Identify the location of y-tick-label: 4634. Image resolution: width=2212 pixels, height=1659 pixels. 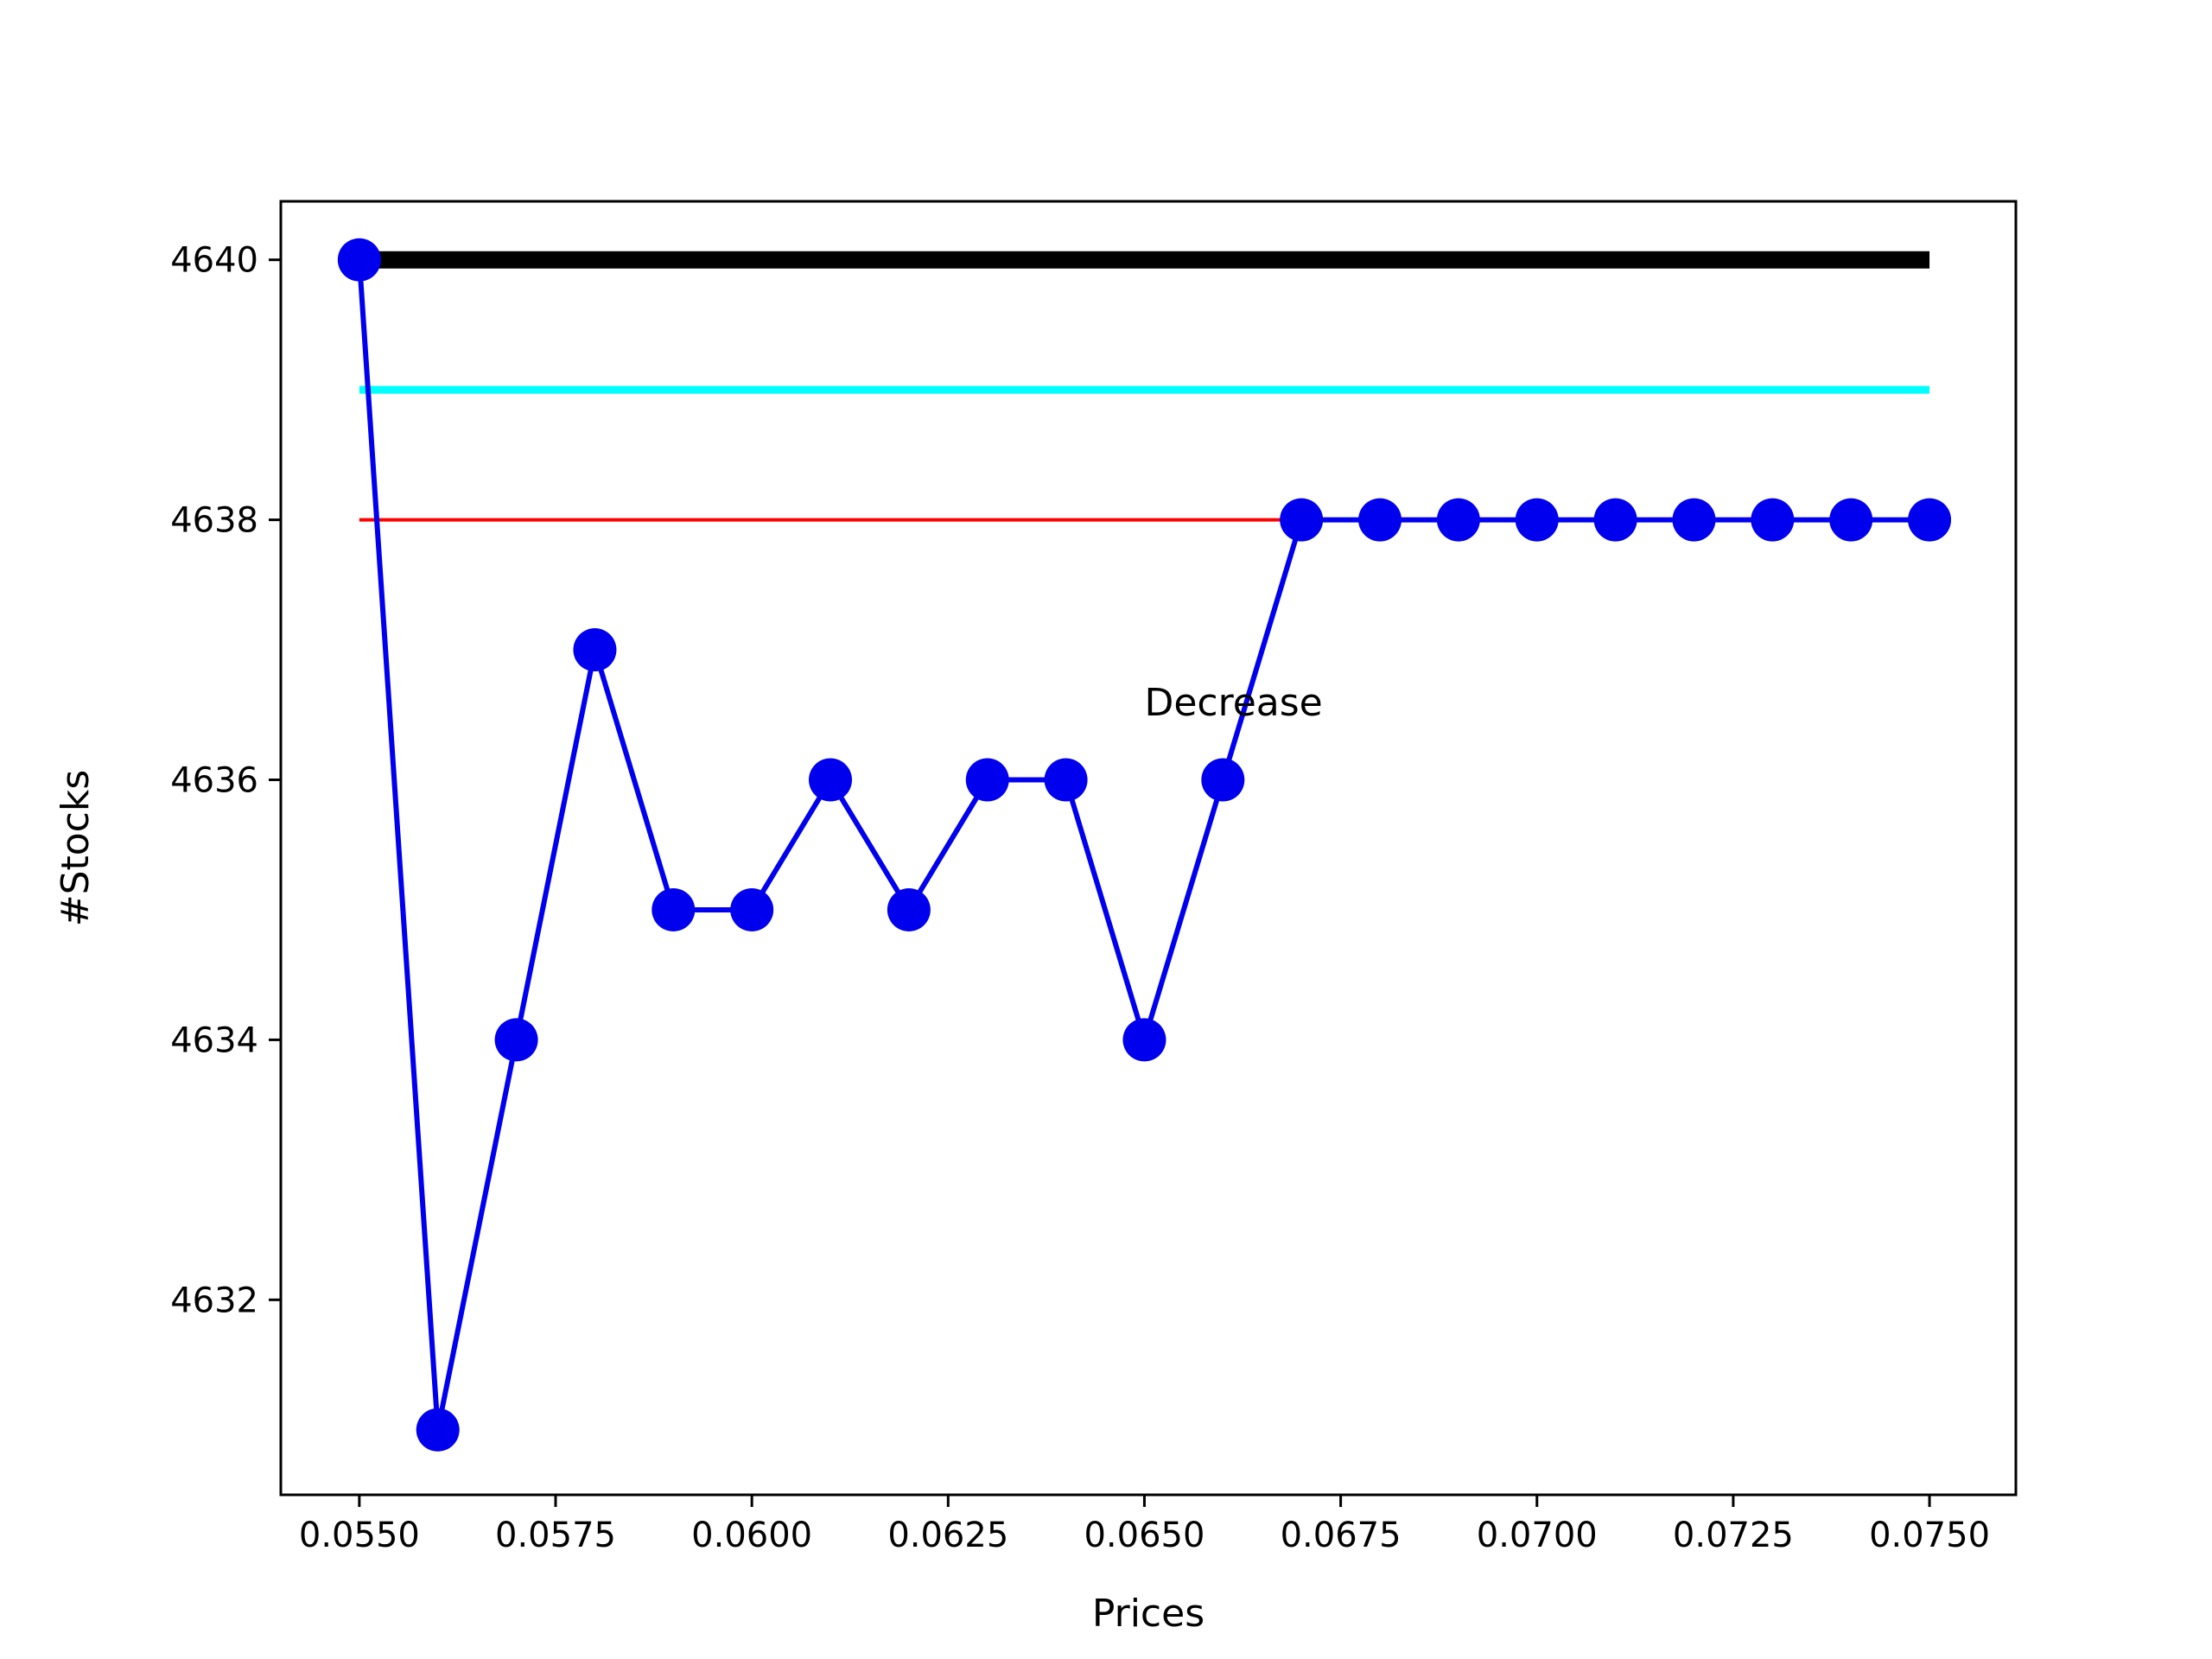
(214, 1040).